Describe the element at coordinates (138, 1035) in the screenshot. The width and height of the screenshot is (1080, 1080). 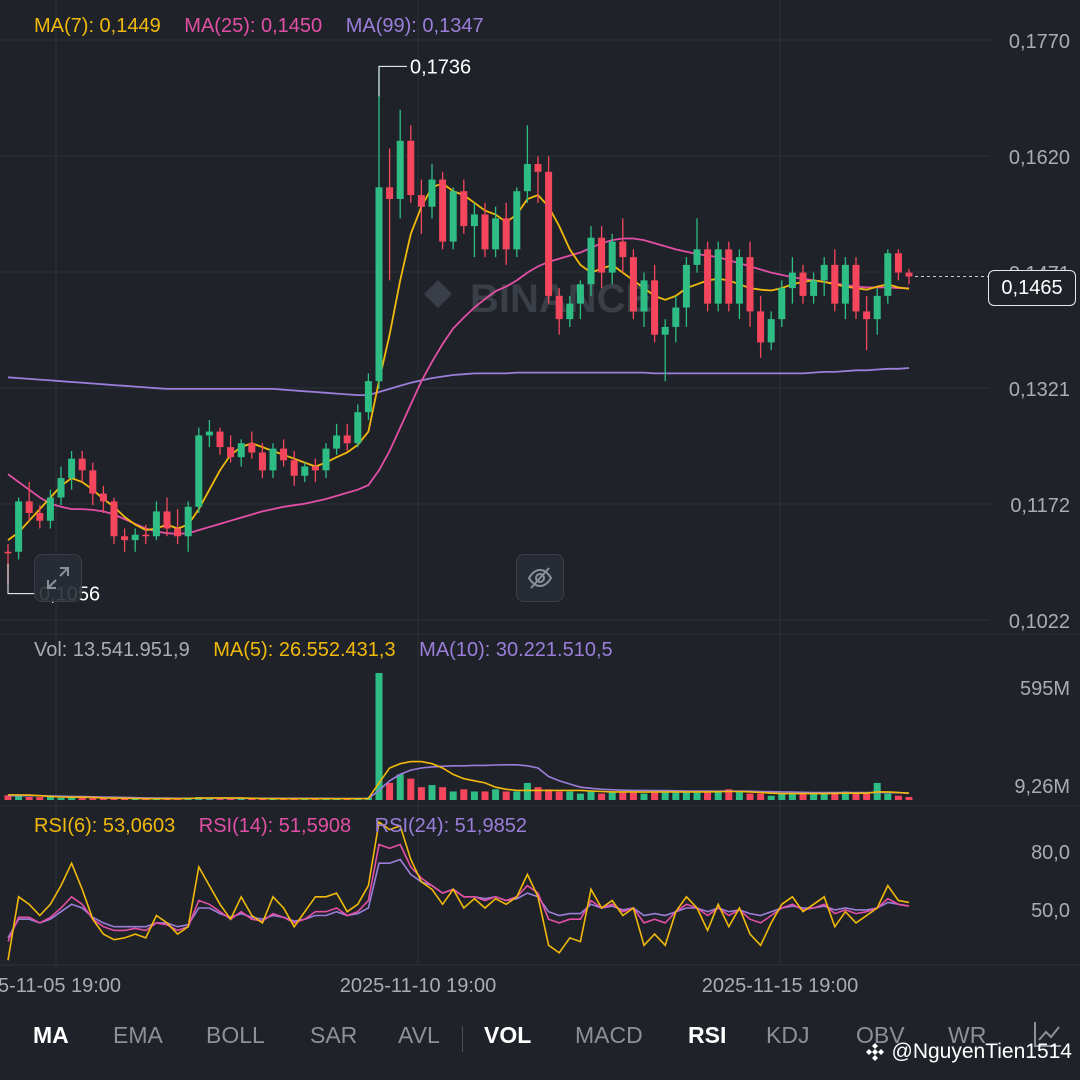
I see `tab-ema: EMA` at that location.